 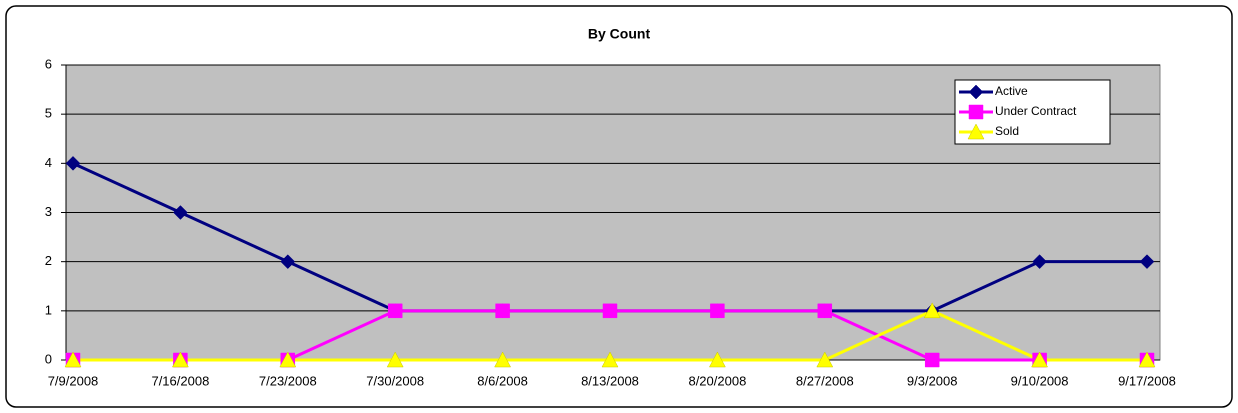 I want to click on legend-label: Active, so click(x=1011, y=91).